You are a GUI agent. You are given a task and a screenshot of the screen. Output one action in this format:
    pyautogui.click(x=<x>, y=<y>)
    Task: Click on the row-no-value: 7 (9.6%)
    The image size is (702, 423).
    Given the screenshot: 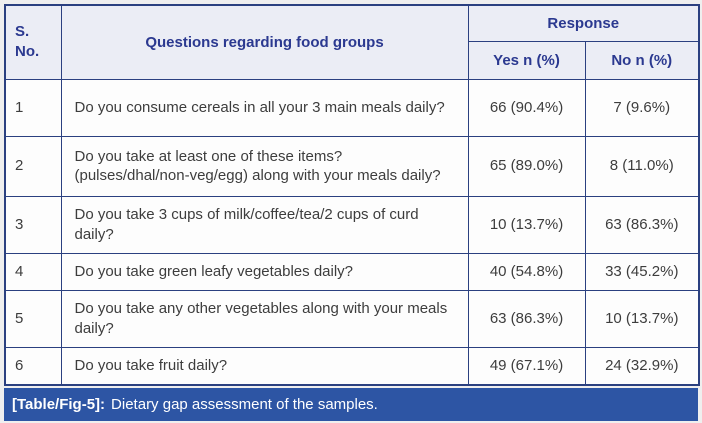 What is the action you would take?
    pyautogui.click(x=642, y=107)
    